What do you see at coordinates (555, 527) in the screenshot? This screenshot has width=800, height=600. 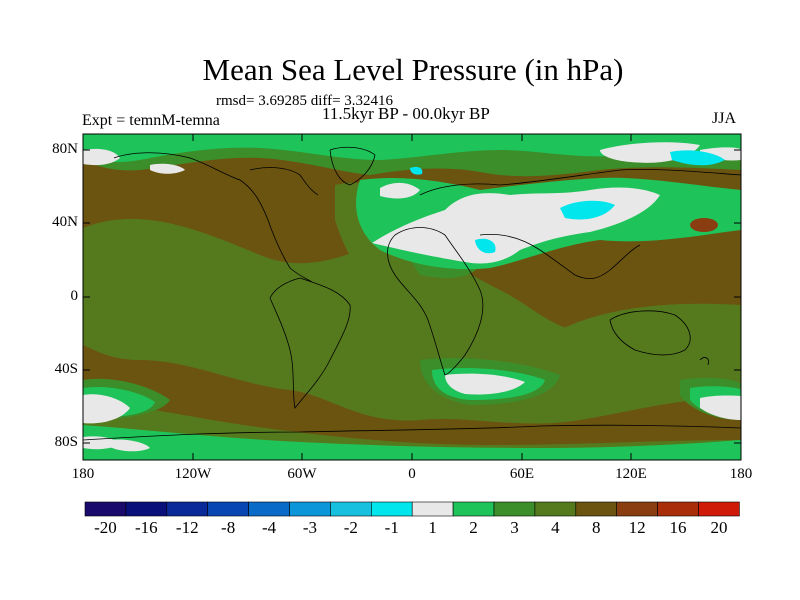 I see `colorbar-label: 4` at bounding box center [555, 527].